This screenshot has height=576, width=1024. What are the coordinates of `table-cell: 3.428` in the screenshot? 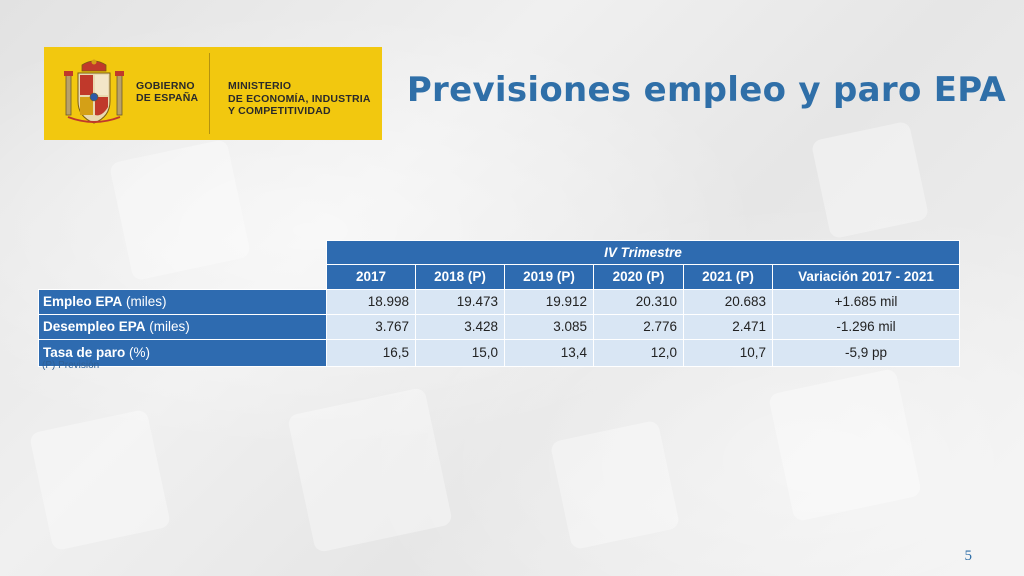 It's located at (460, 326).